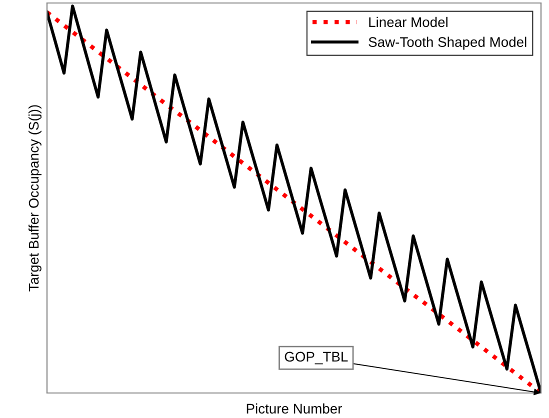  What do you see at coordinates (316, 358) in the screenshot?
I see `annotation: GOP_TBL` at bounding box center [316, 358].